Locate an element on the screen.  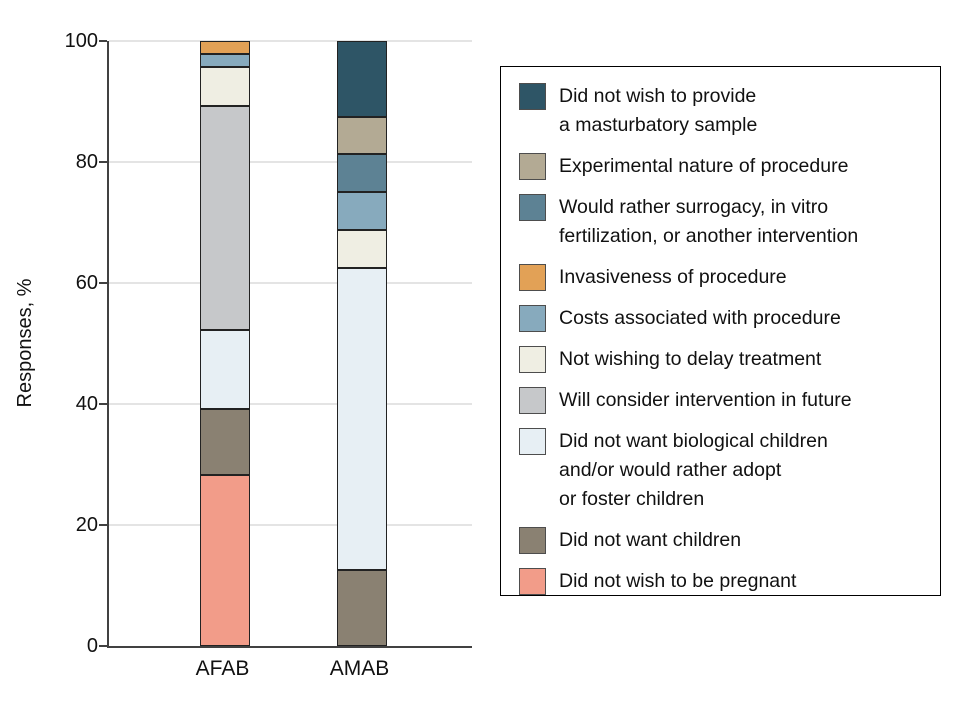
legend-label-line: Not wishing to delay treatment is located at coordinates (690, 359).